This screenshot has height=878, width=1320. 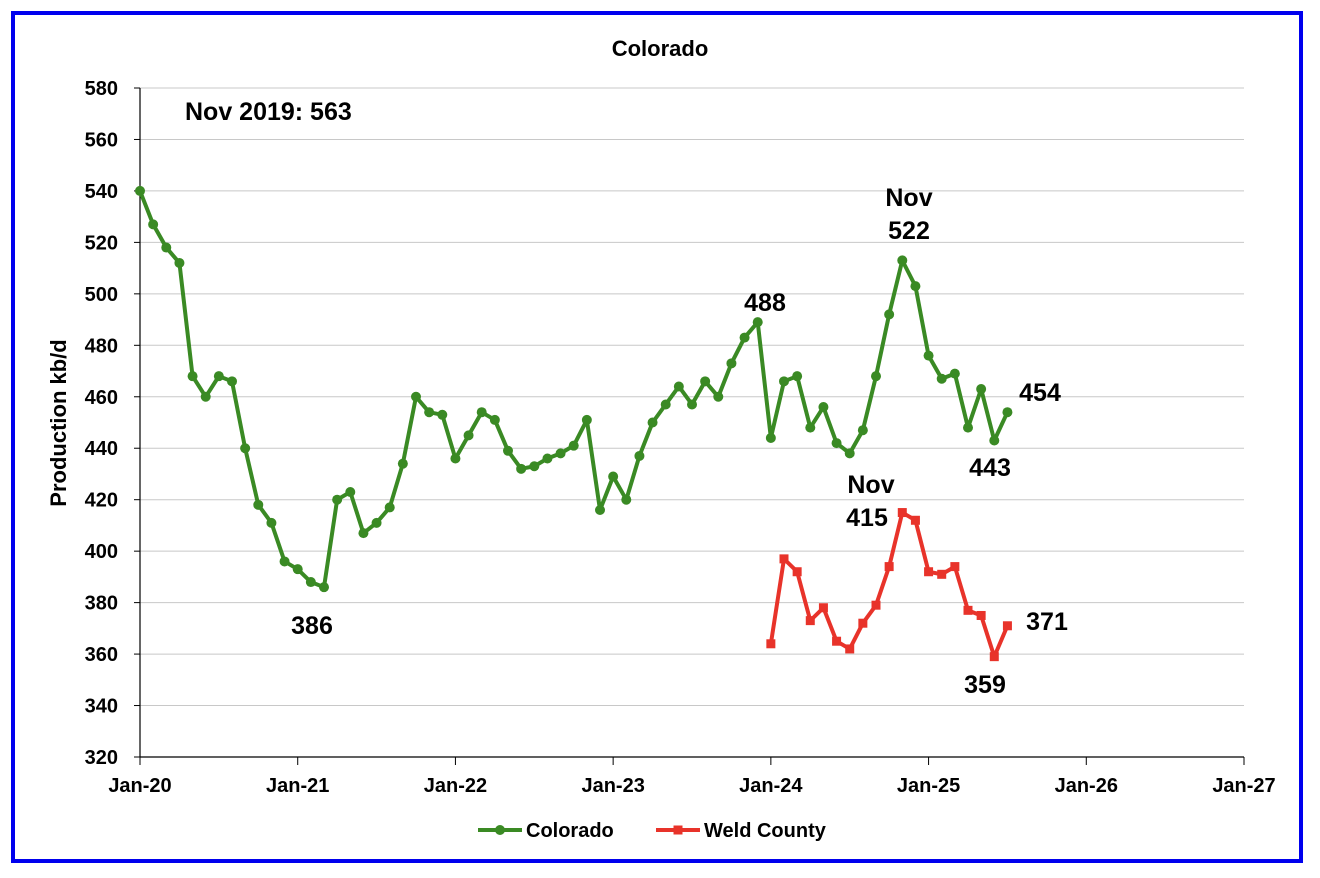 What do you see at coordinates (101, 295) in the screenshot?
I see `y-tick-label: 500` at bounding box center [101, 295].